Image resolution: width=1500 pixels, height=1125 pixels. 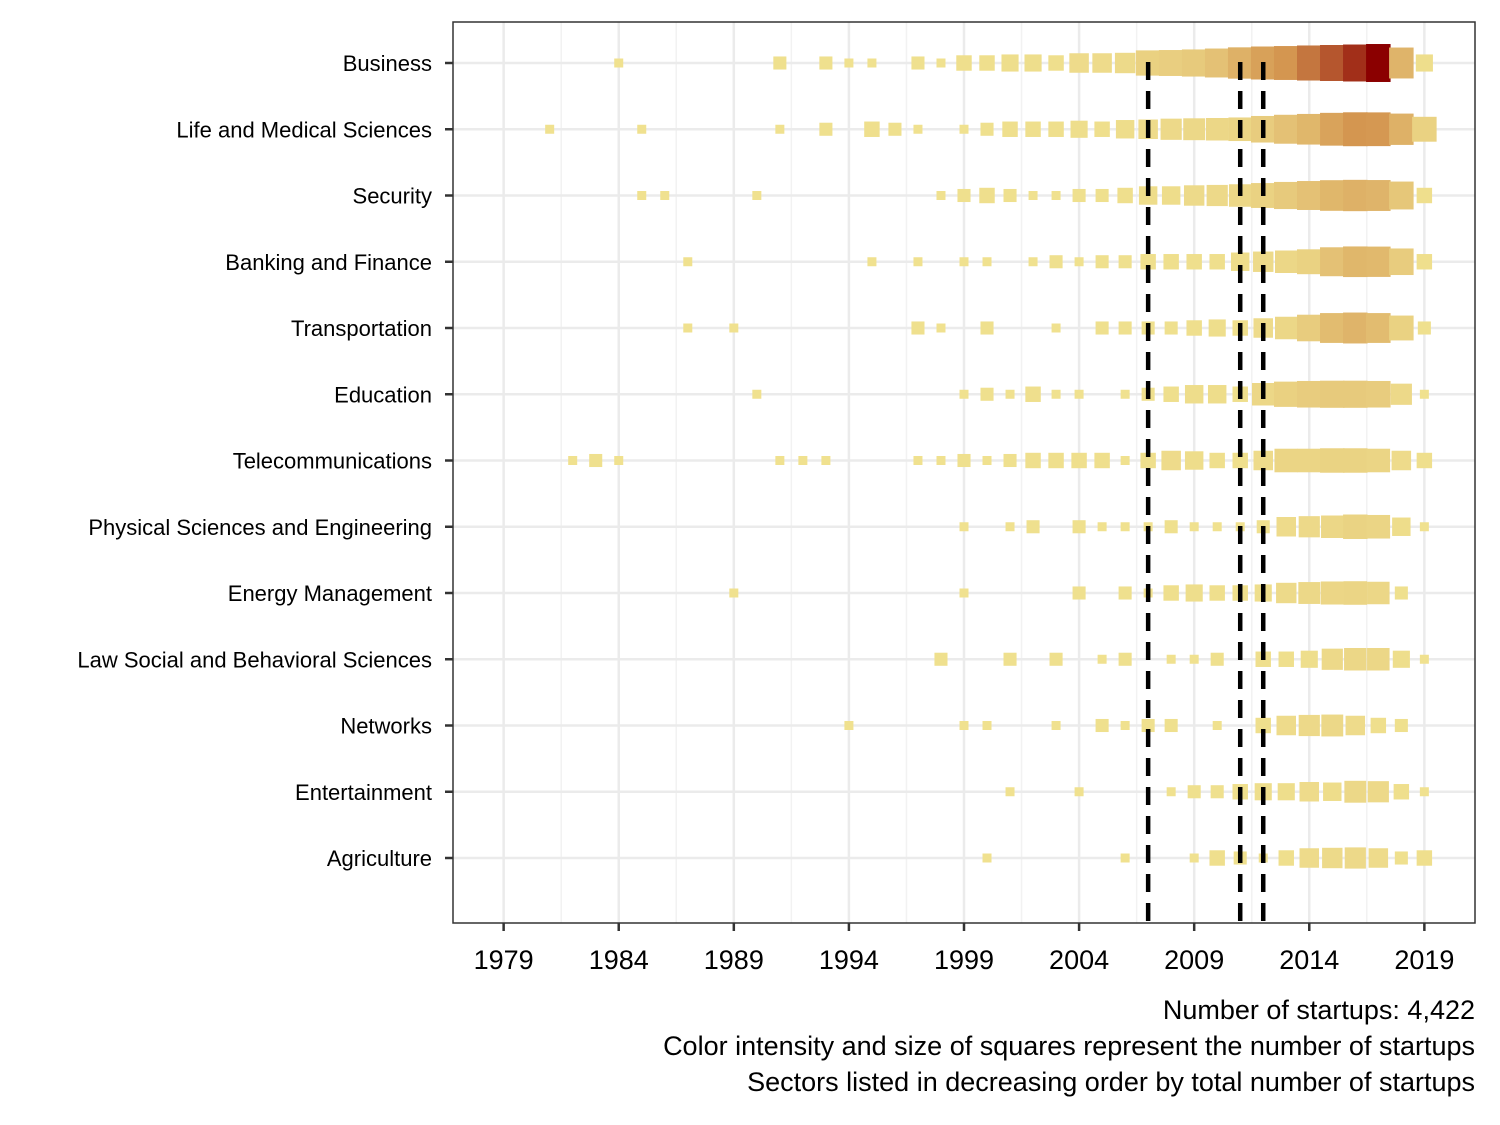 What do you see at coordinates (504, 960) in the screenshot?
I see `x-tick-label: 1979` at bounding box center [504, 960].